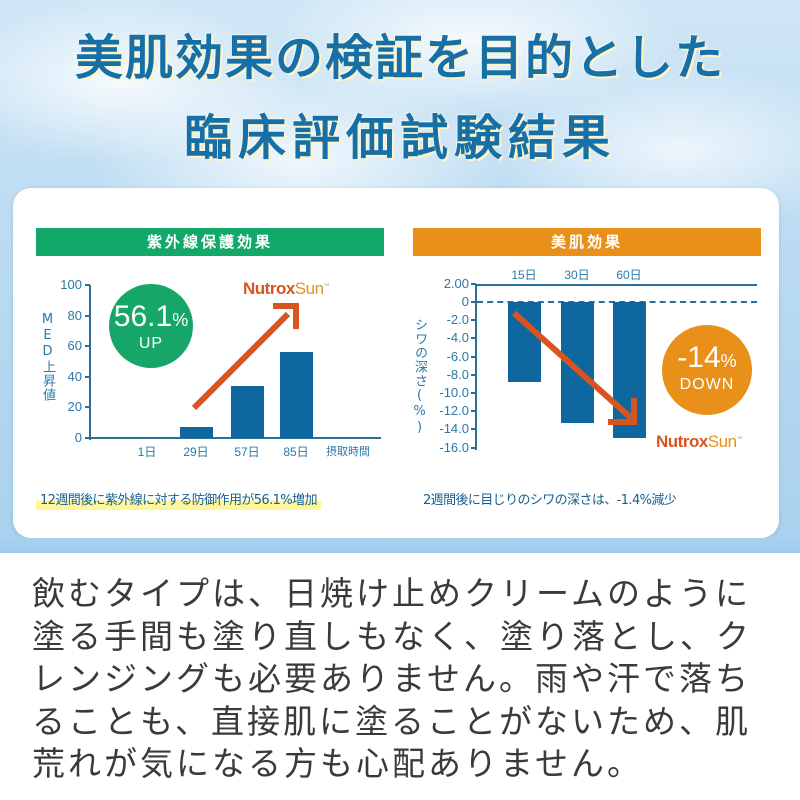 The image size is (800, 800). I want to click on description-line: 荒れが気になる方も心配ありません。, so click(338, 763).